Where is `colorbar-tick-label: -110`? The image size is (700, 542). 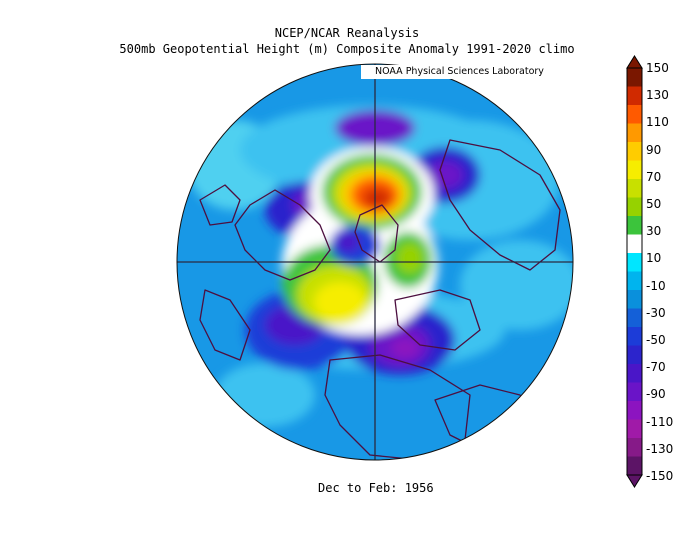
colorbar-tick-label: -110 is located at coordinates (660, 421).